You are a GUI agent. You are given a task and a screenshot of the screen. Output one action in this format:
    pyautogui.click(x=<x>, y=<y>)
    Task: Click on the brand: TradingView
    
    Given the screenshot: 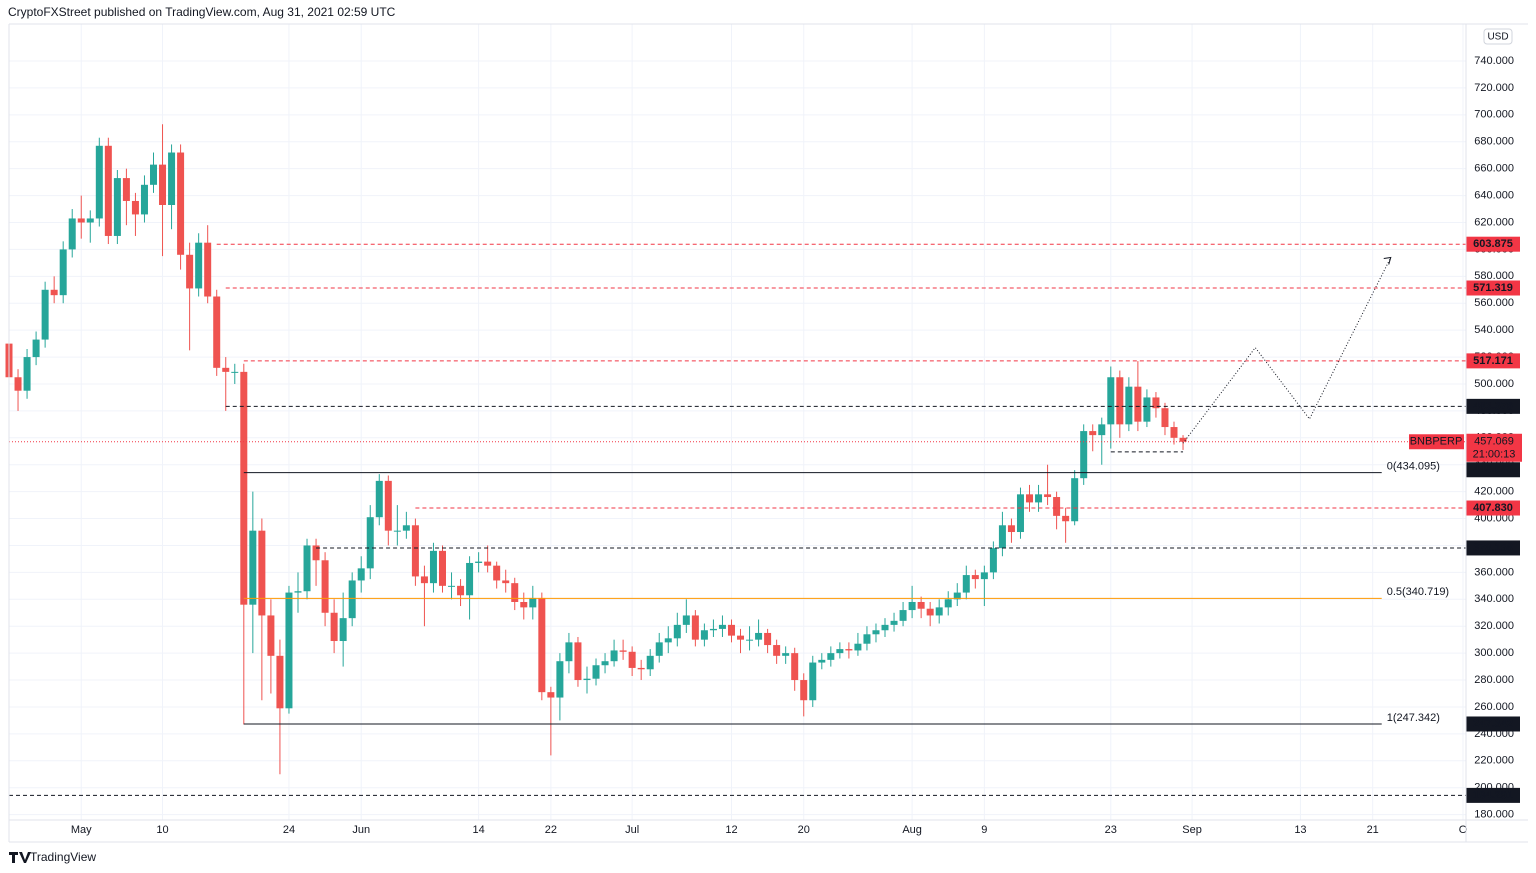 What is the action you would take?
    pyautogui.click(x=63, y=857)
    